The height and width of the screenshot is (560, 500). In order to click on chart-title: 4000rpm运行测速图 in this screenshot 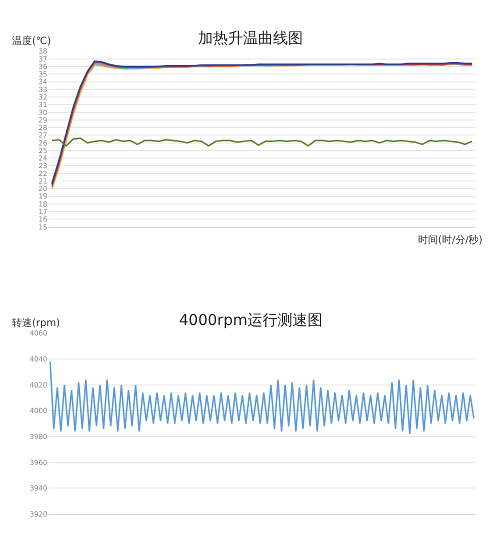, I will do `click(250, 320)`.